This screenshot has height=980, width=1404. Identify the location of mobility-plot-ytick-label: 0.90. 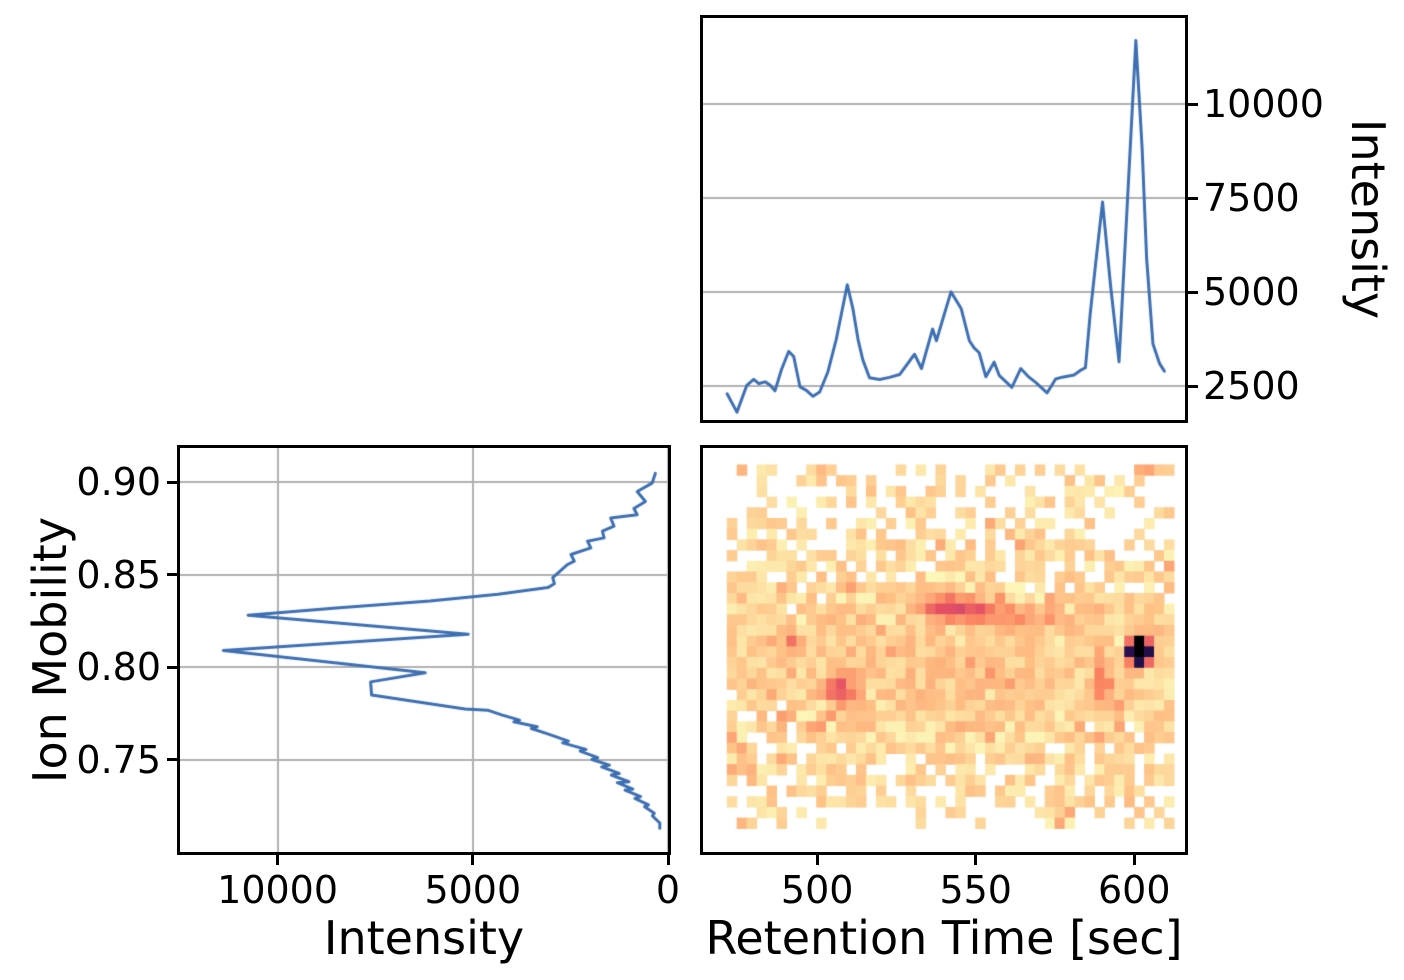
(118, 482).